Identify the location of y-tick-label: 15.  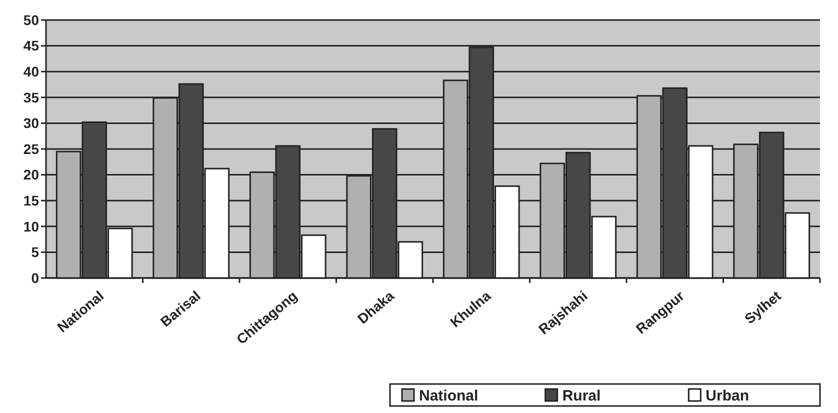
(31, 200).